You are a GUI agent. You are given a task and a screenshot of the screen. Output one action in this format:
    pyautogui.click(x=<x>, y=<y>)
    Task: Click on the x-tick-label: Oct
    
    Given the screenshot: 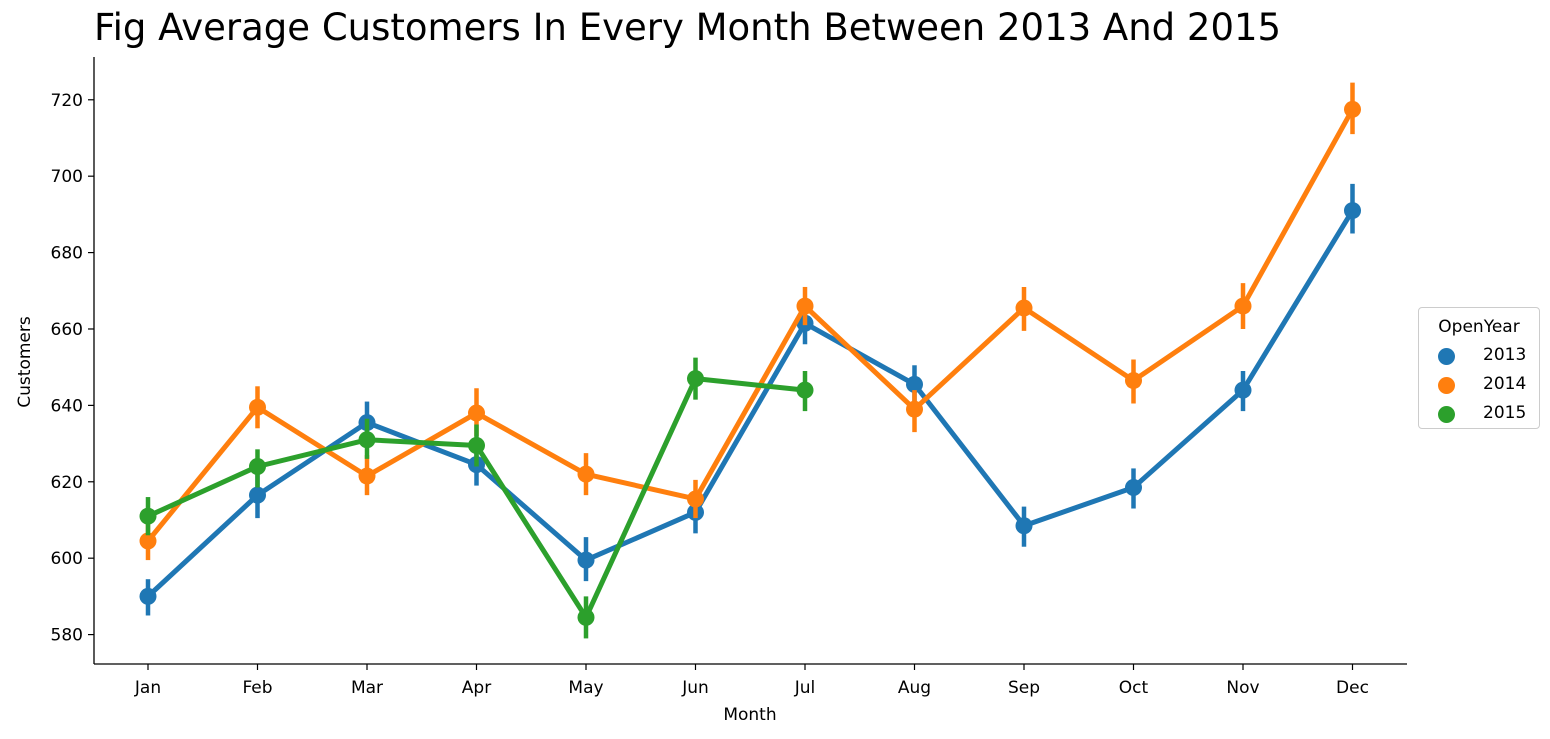 What is the action you would take?
    pyautogui.click(x=1134, y=688)
    